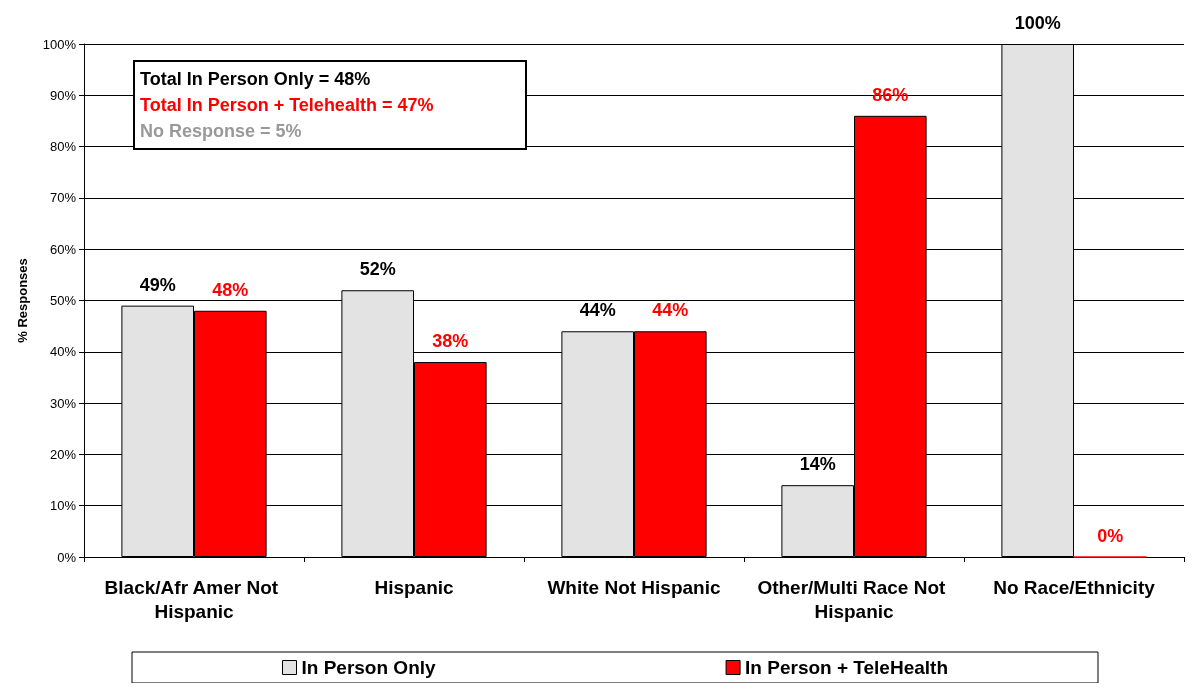  Describe the element at coordinates (1110, 535) in the screenshot. I see `data-label: 0%` at that location.